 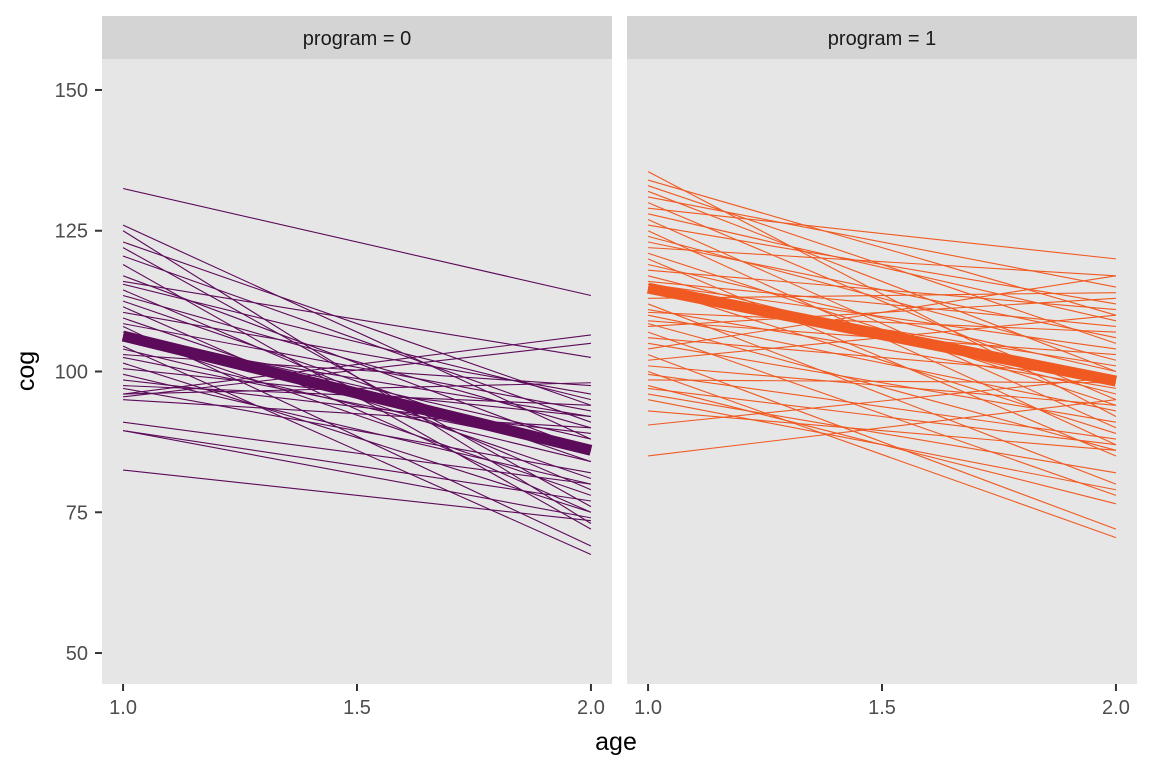 I want to click on y-axis-title: cog, so click(x=26, y=371).